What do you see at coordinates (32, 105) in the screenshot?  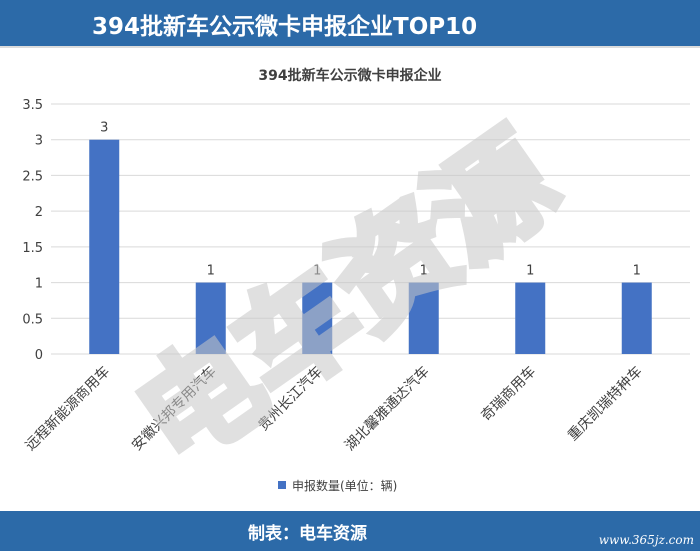 I see `y-tick-label: 3.5` at bounding box center [32, 105].